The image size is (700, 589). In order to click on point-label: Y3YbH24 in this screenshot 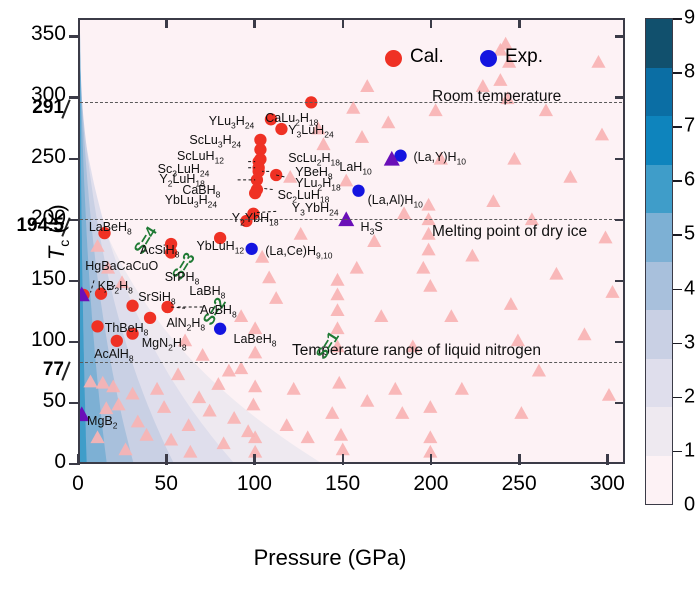, I will do `click(315, 209)`.